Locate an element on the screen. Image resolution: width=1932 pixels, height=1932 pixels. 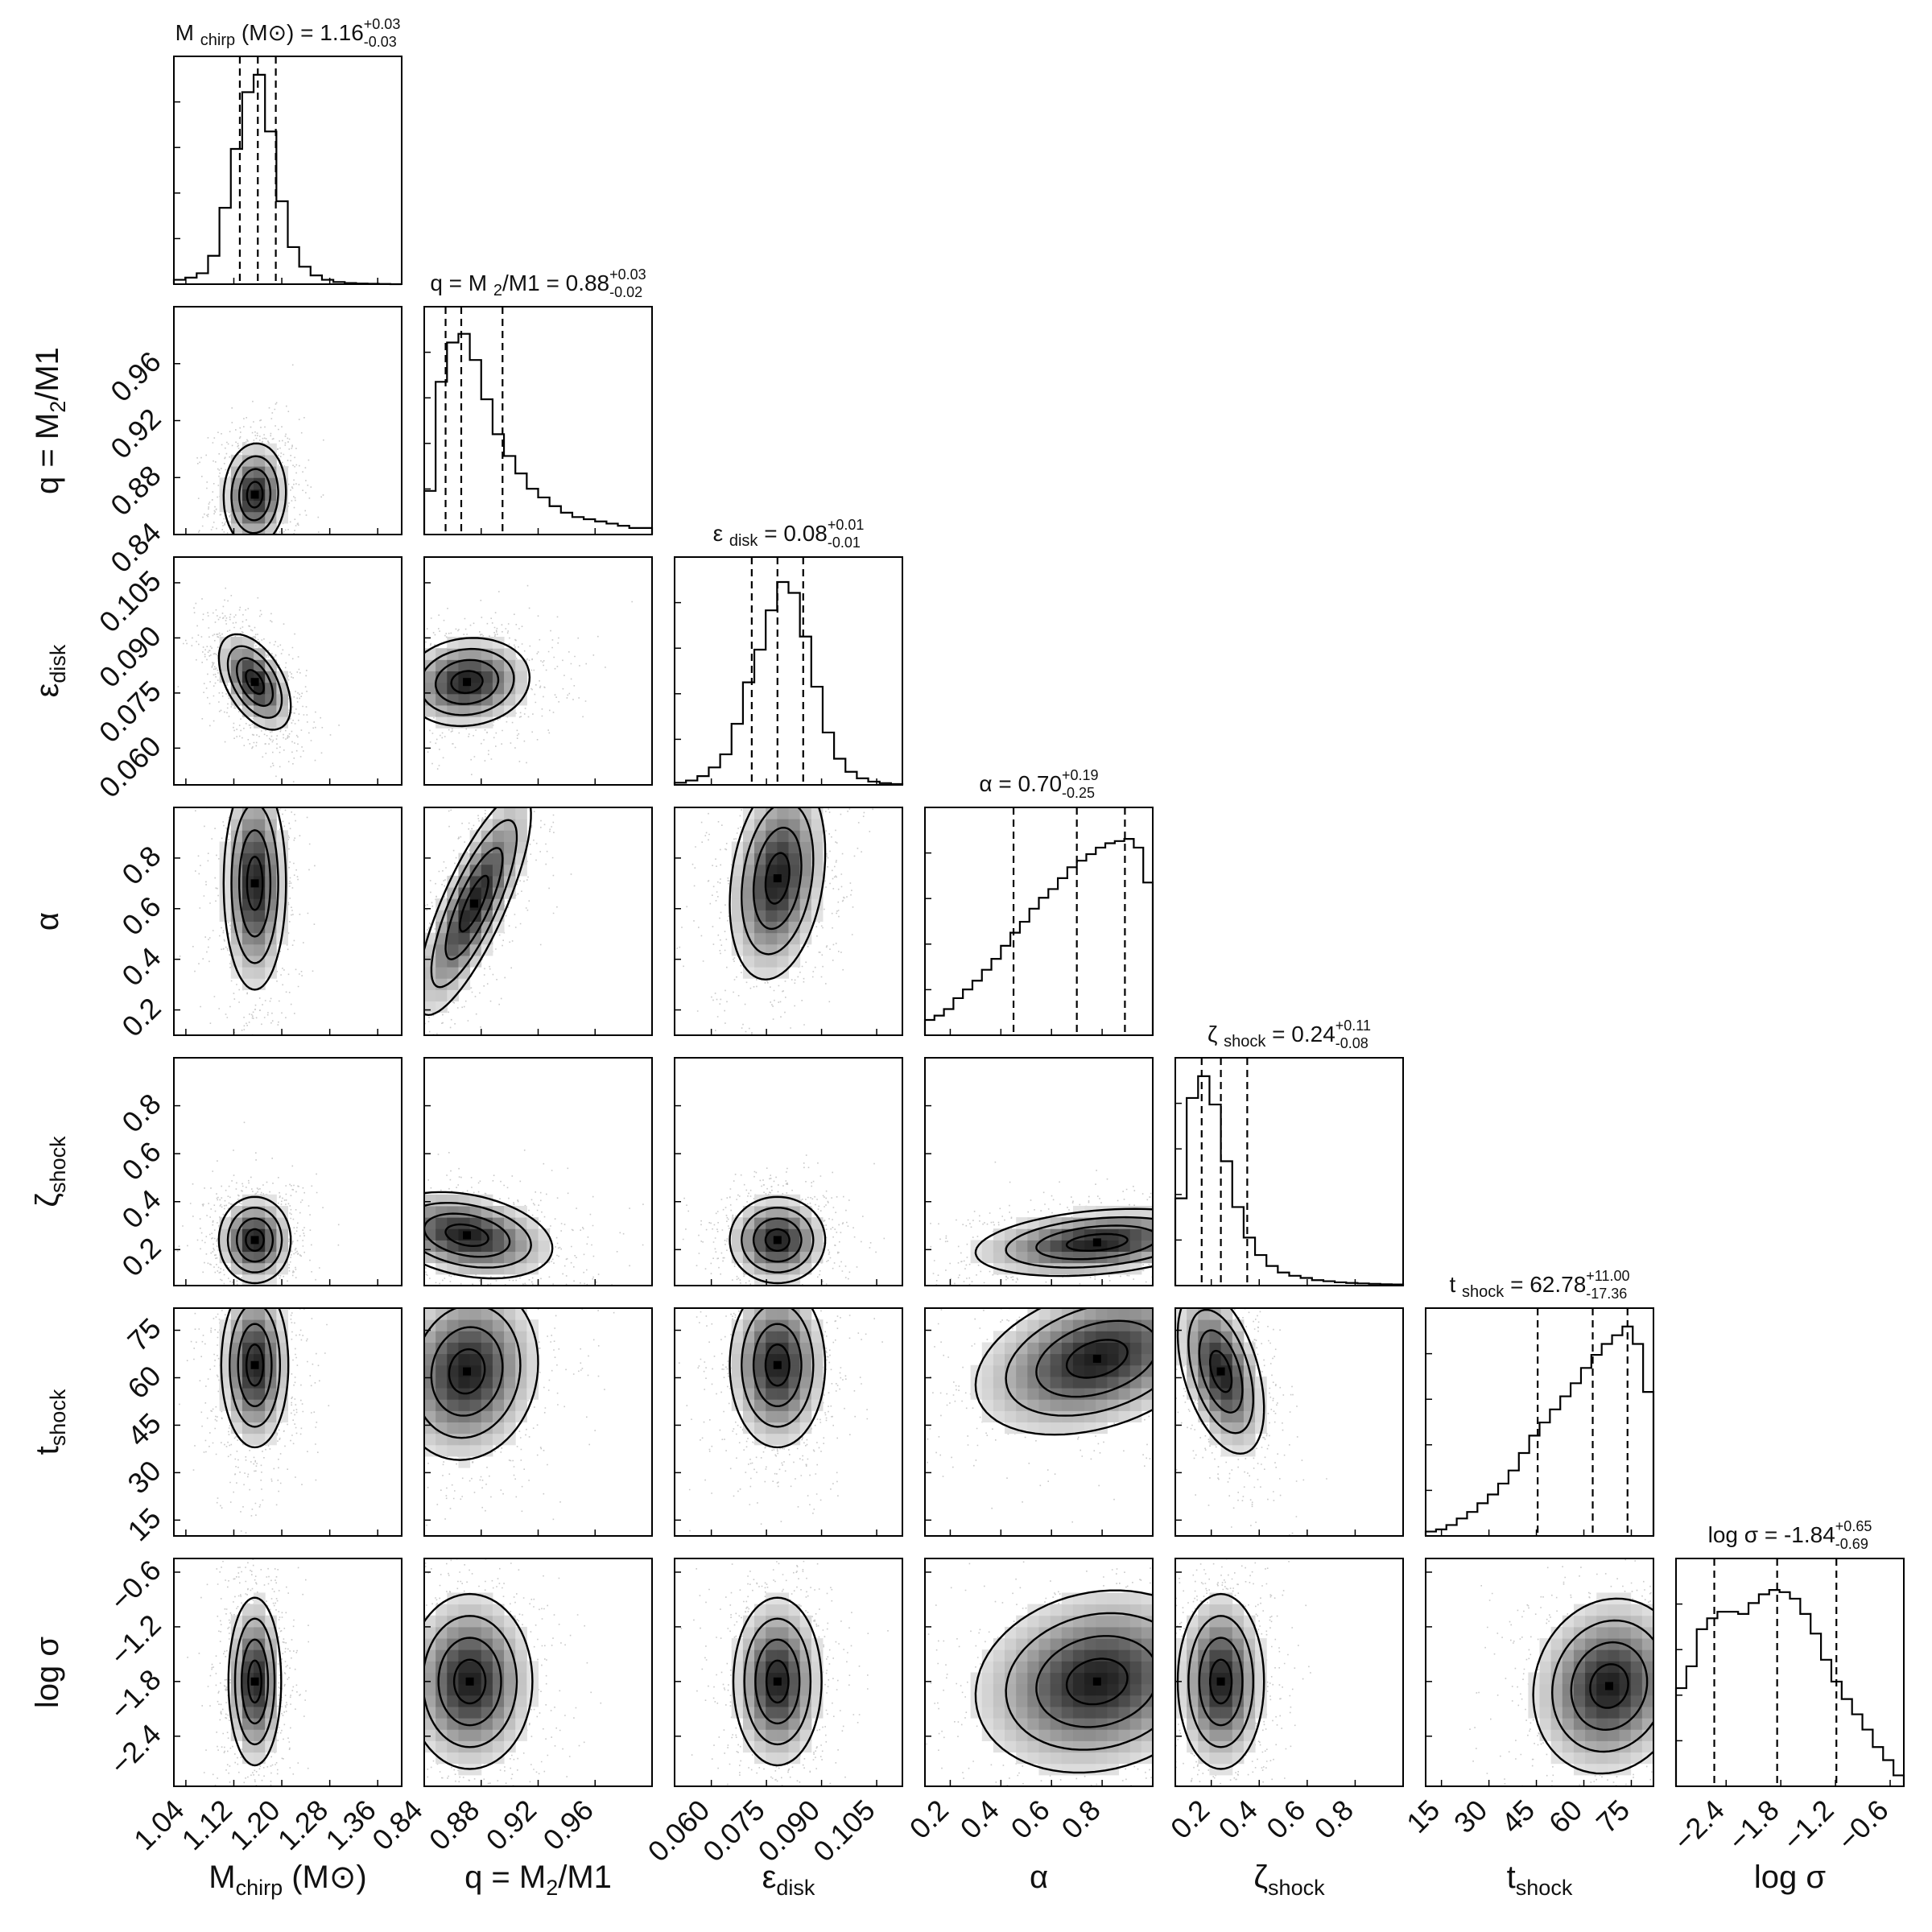
panel-title-eps: ε disk = 0.08+0.01 -0.01 is located at coordinates (789, 534).